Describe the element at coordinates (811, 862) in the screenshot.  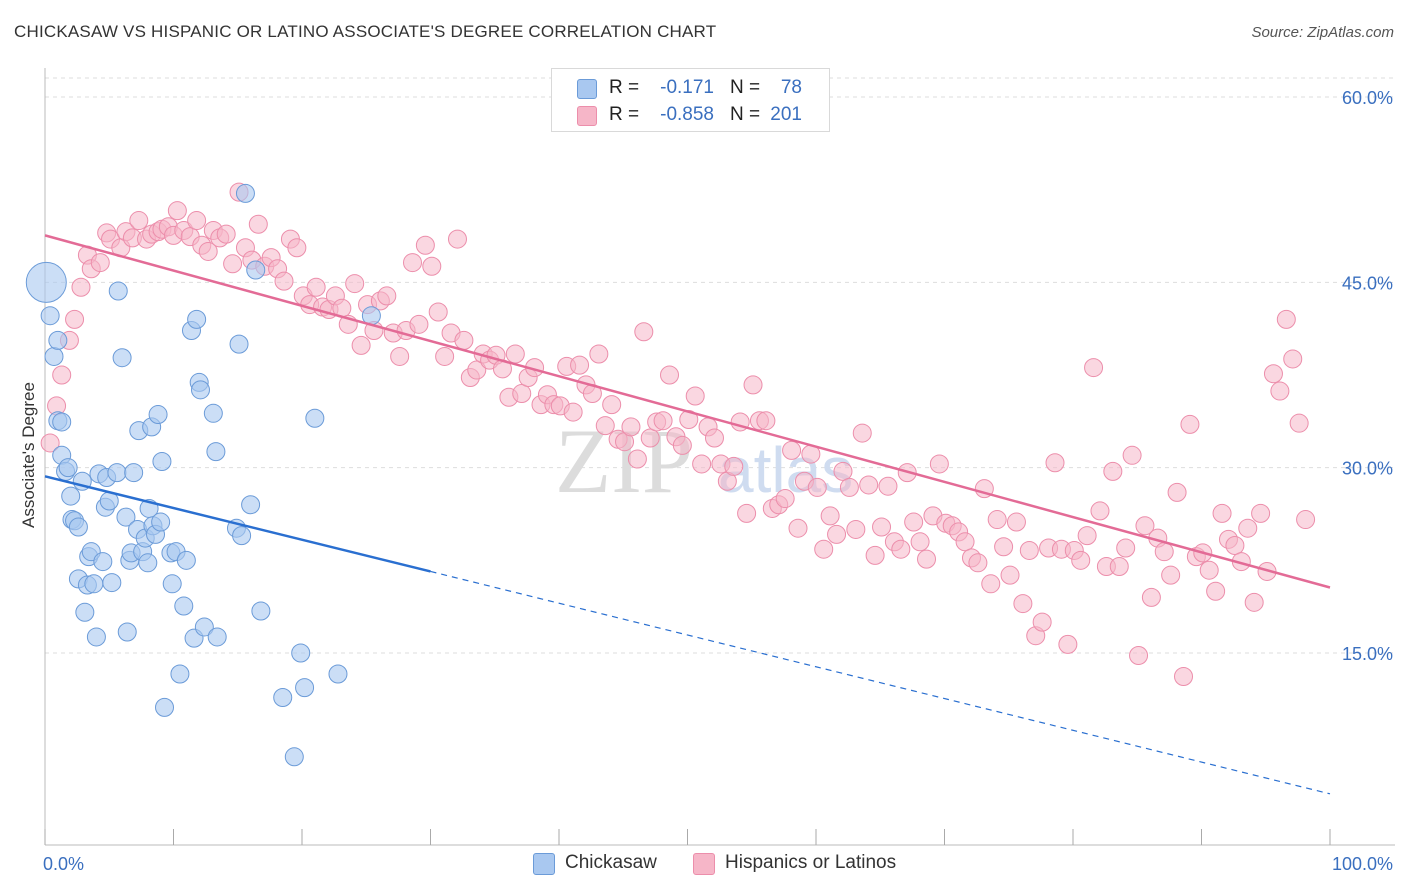
I see `hispanic-legend-label: Hispanics or Latinos` at that location.